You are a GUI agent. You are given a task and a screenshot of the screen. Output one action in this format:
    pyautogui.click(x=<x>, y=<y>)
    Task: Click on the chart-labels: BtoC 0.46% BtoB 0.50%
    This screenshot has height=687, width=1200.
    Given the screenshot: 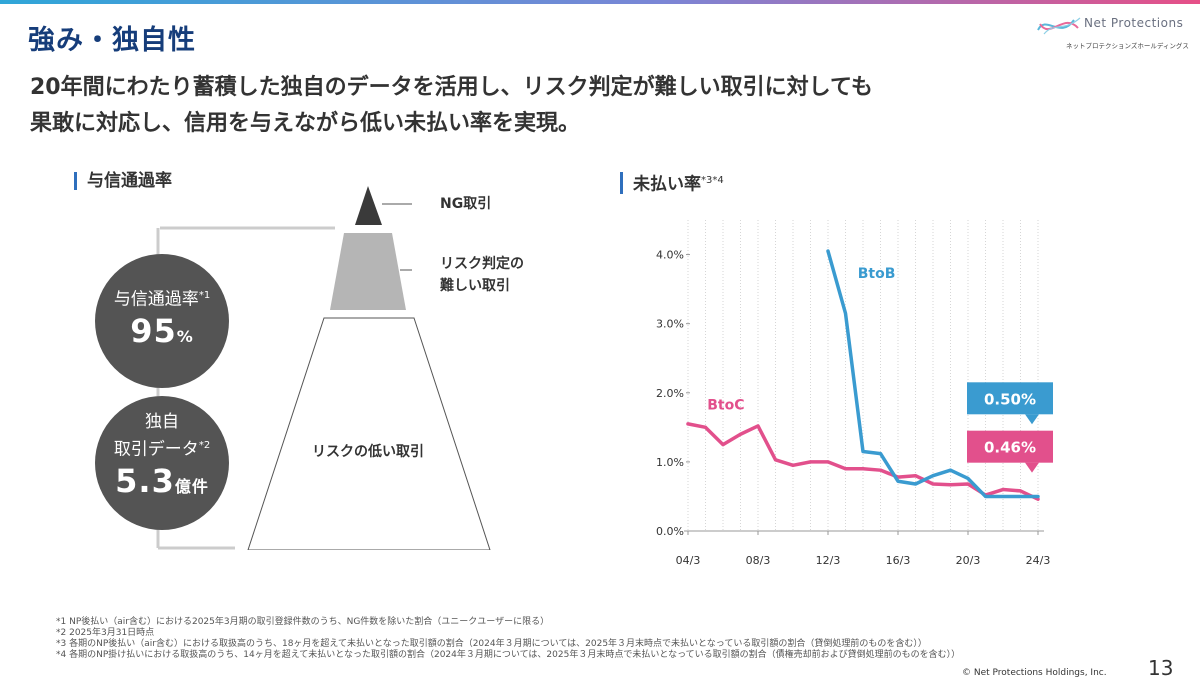 What is the action you would take?
    pyautogui.click(x=880, y=369)
    